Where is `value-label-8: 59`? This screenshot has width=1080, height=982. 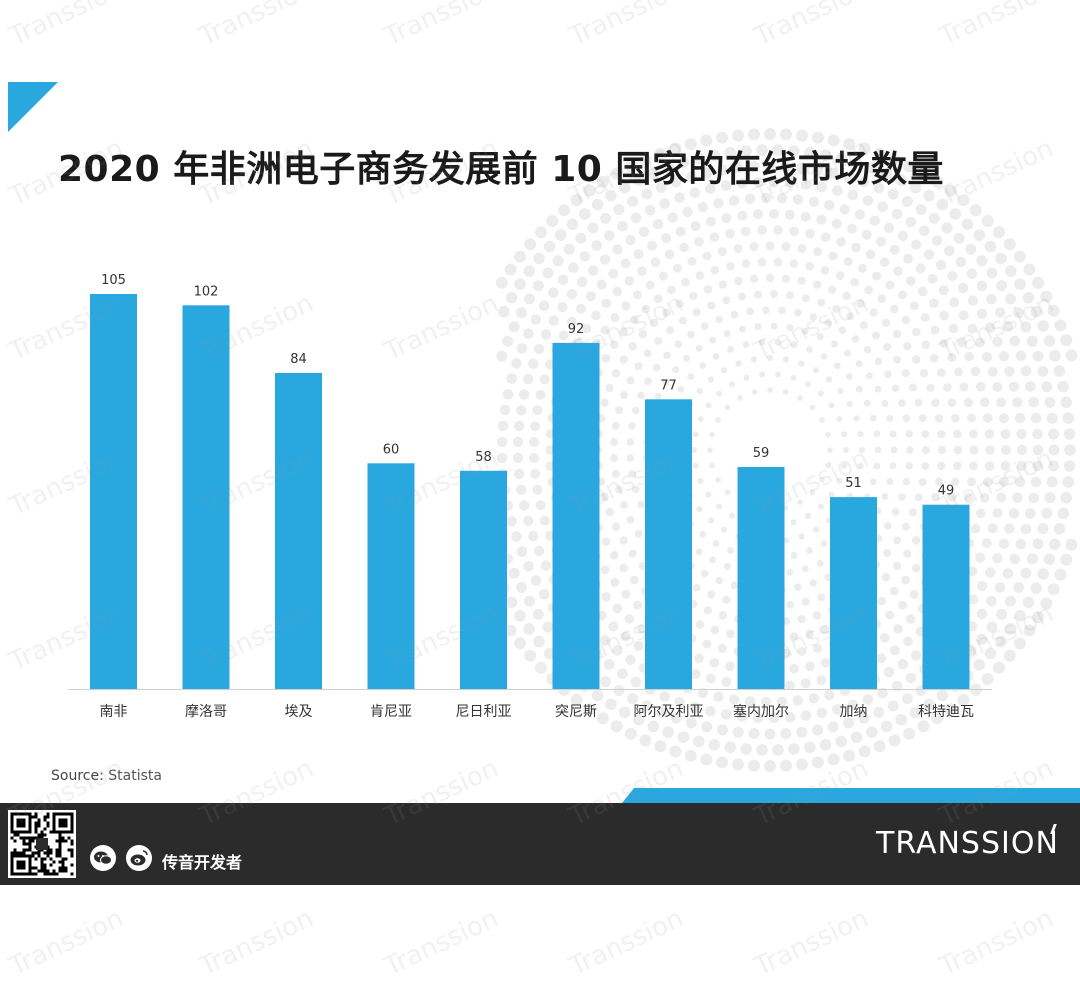
value-label-8: 59 is located at coordinates (761, 453).